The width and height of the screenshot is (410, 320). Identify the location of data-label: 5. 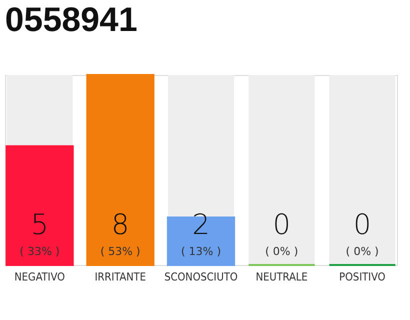
(39, 224).